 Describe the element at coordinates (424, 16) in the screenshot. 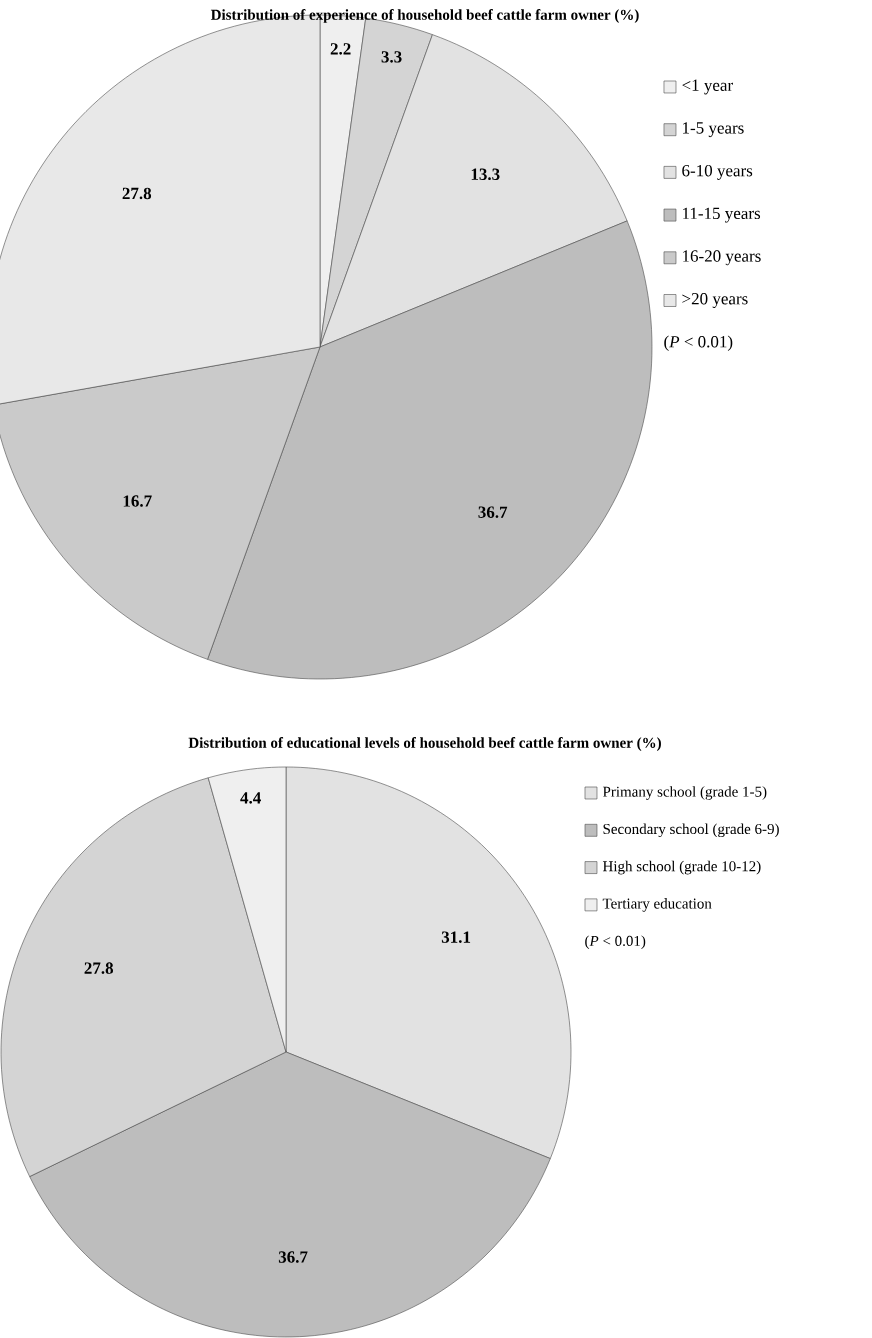

I see `chart-title: Distribution of experience of household beef cattle farm owner (%)` at that location.